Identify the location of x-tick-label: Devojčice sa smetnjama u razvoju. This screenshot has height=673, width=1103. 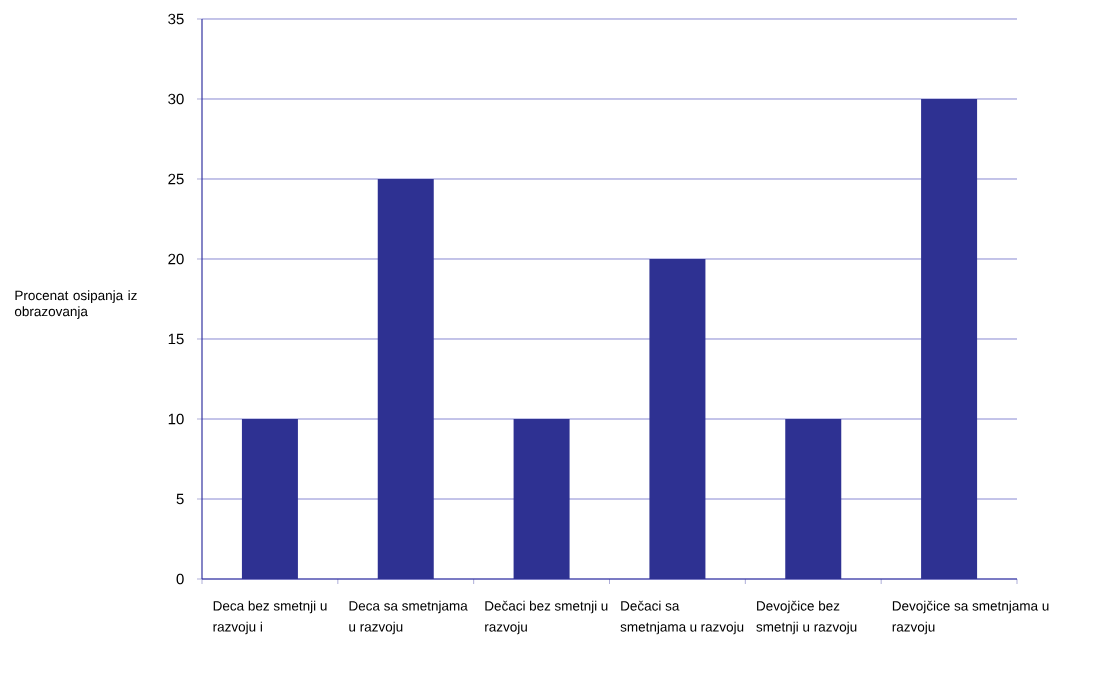
(970, 617).